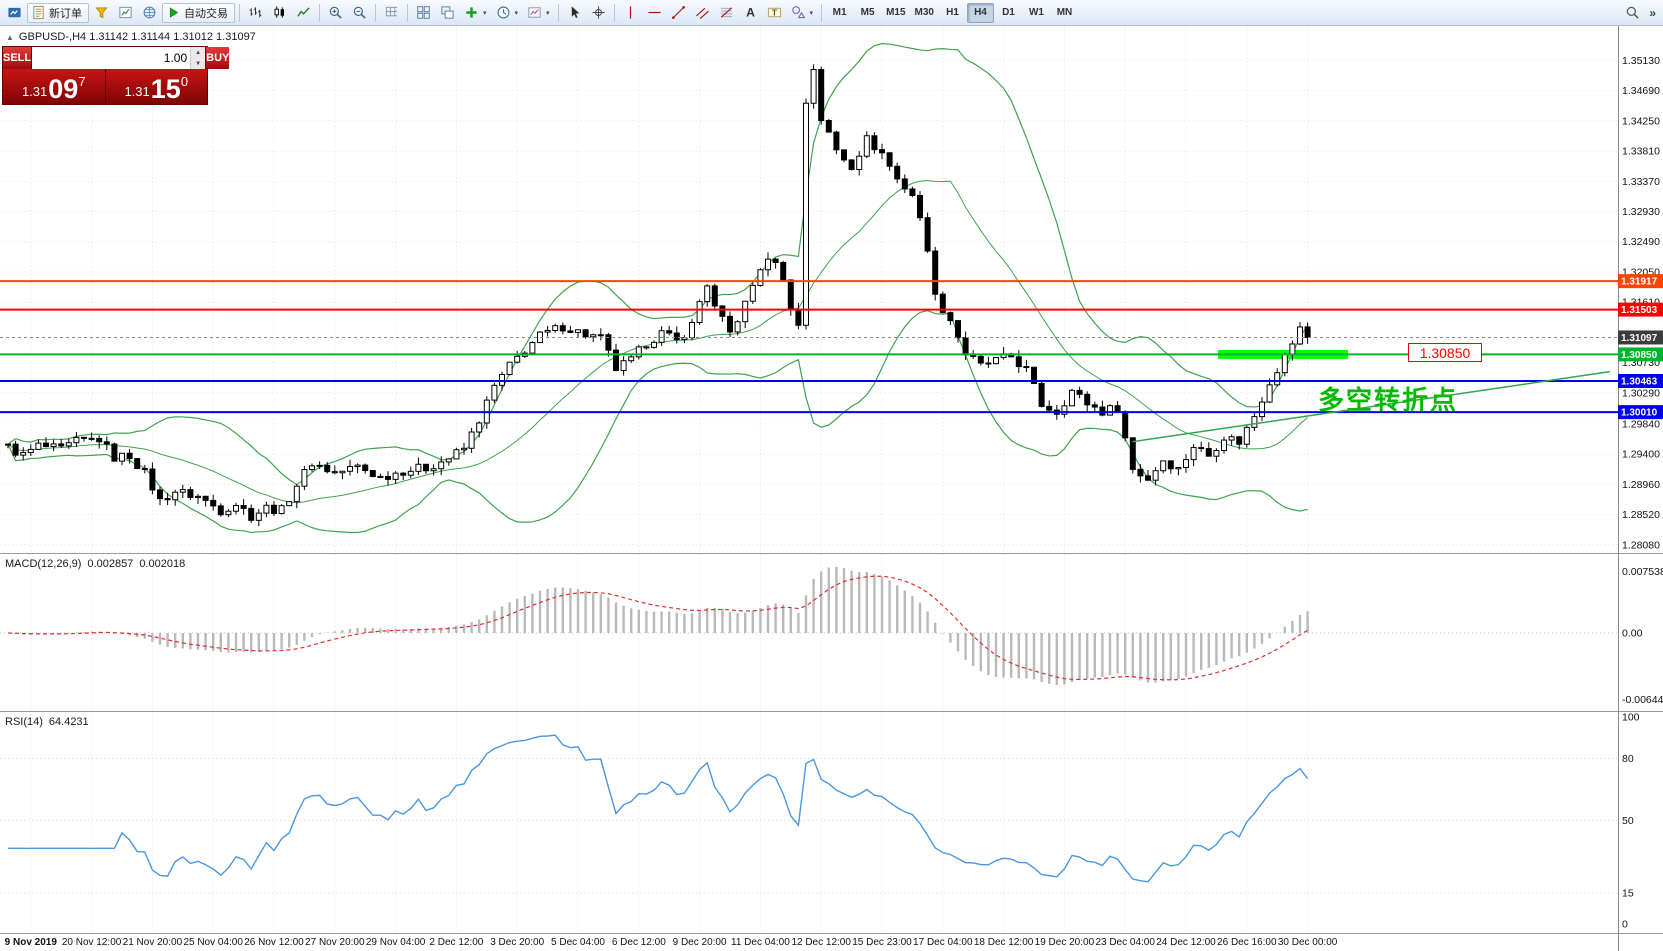 This screenshot has height=951, width=1663. What do you see at coordinates (952, 13) in the screenshot?
I see `timeframe-h1-button: H1` at bounding box center [952, 13].